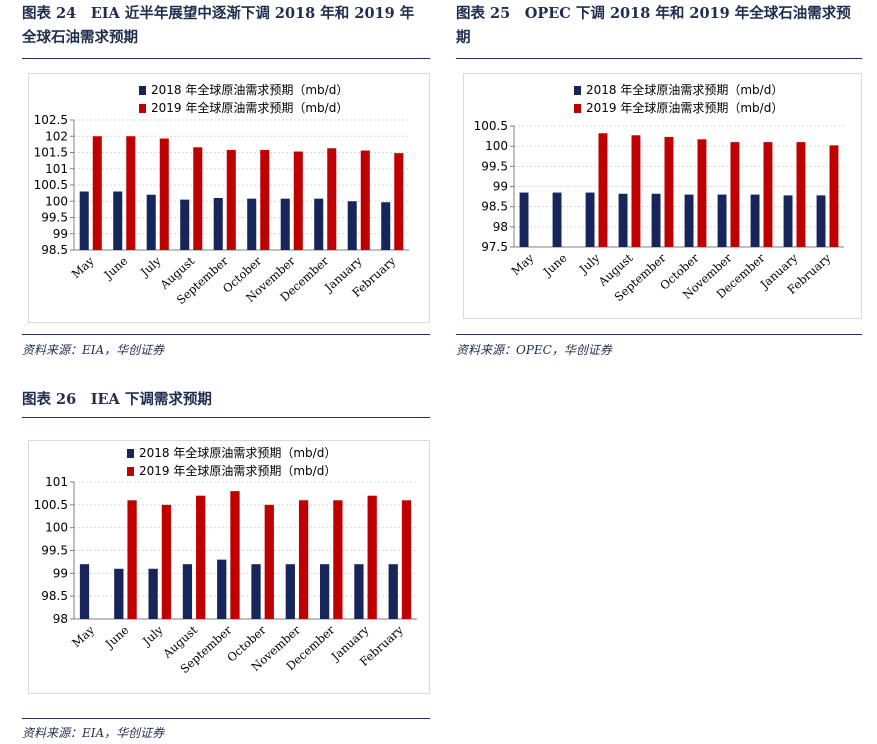 This screenshot has height=744, width=877. What do you see at coordinates (56, 482) in the screenshot?
I see `y-tick-label: 101` at bounding box center [56, 482].